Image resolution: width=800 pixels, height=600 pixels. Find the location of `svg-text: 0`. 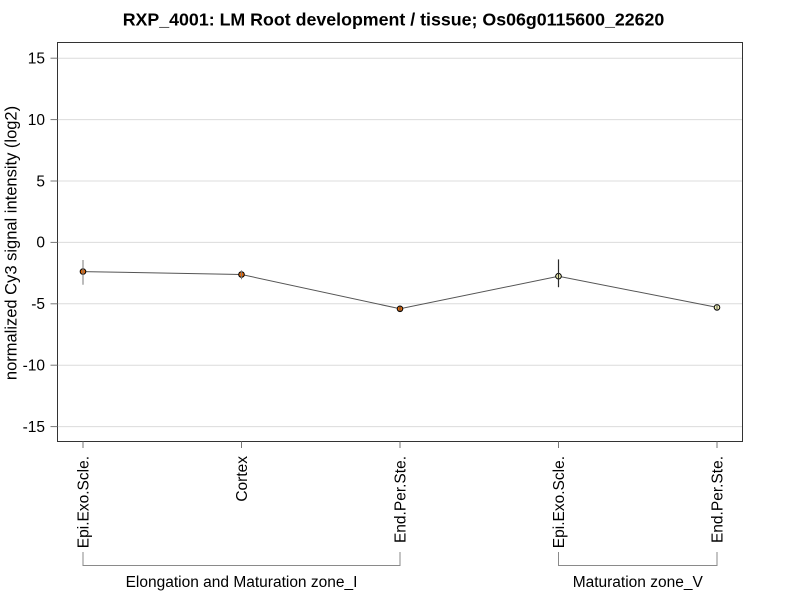

svg-text: 0 is located at coordinates (40, 243).